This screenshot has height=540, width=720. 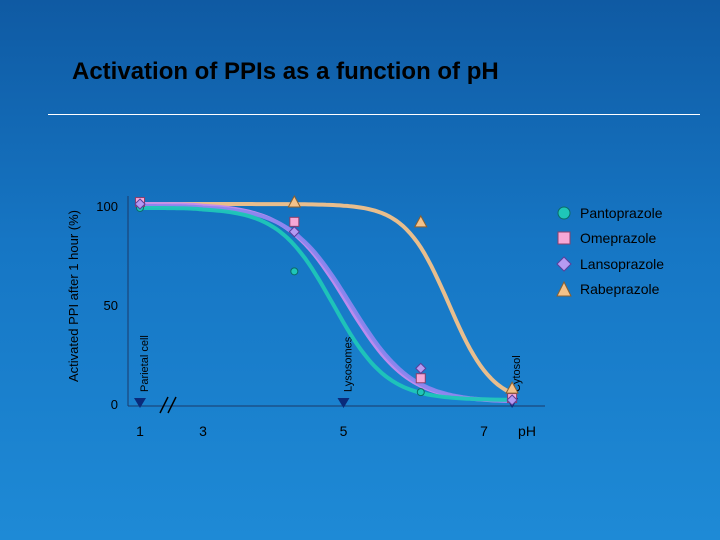 What do you see at coordinates (349, 364) in the screenshot?
I see `compartment-label: Lysosomes` at bounding box center [349, 364].